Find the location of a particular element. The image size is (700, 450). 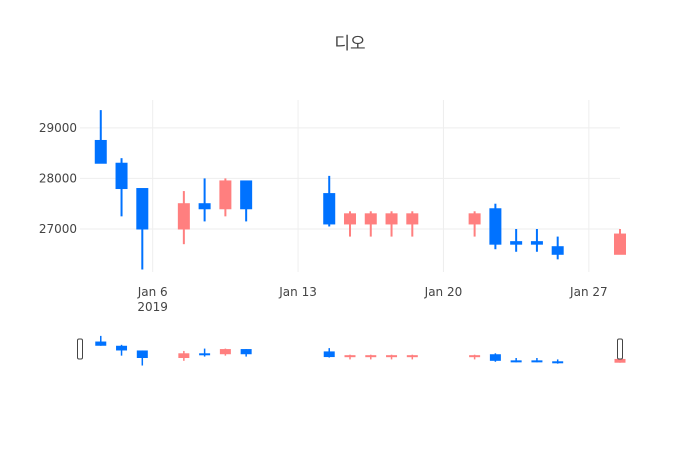

x-tick-label: Jan 27 is located at coordinates (588, 292).